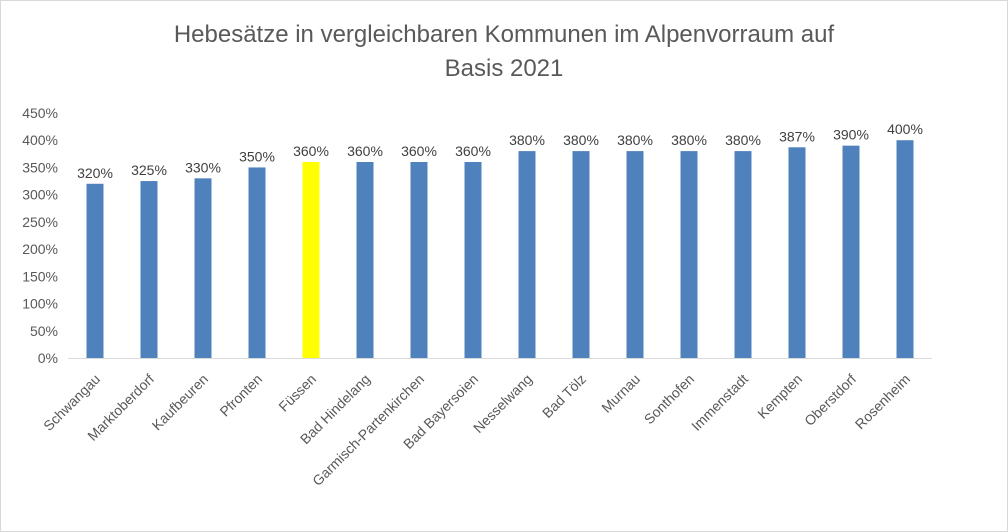  Describe the element at coordinates (180, 402) in the screenshot. I see `category-label: Kaufbeuren` at that location.